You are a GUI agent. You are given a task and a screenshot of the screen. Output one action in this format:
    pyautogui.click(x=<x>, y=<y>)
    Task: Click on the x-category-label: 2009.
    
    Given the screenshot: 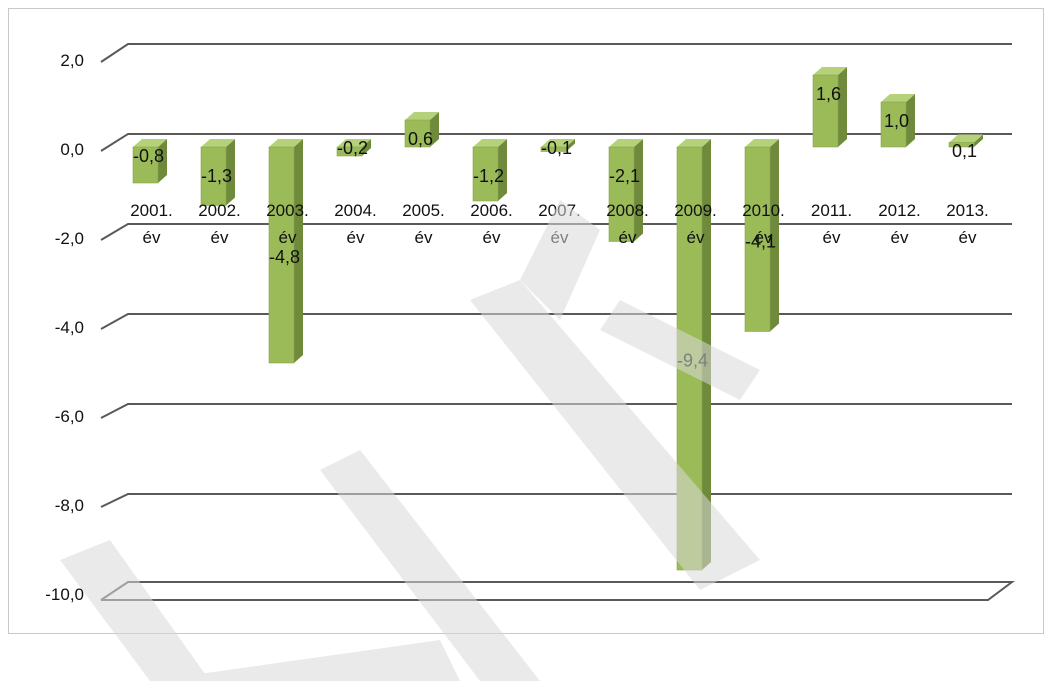 What is the action you would take?
    pyautogui.click(x=695, y=210)
    